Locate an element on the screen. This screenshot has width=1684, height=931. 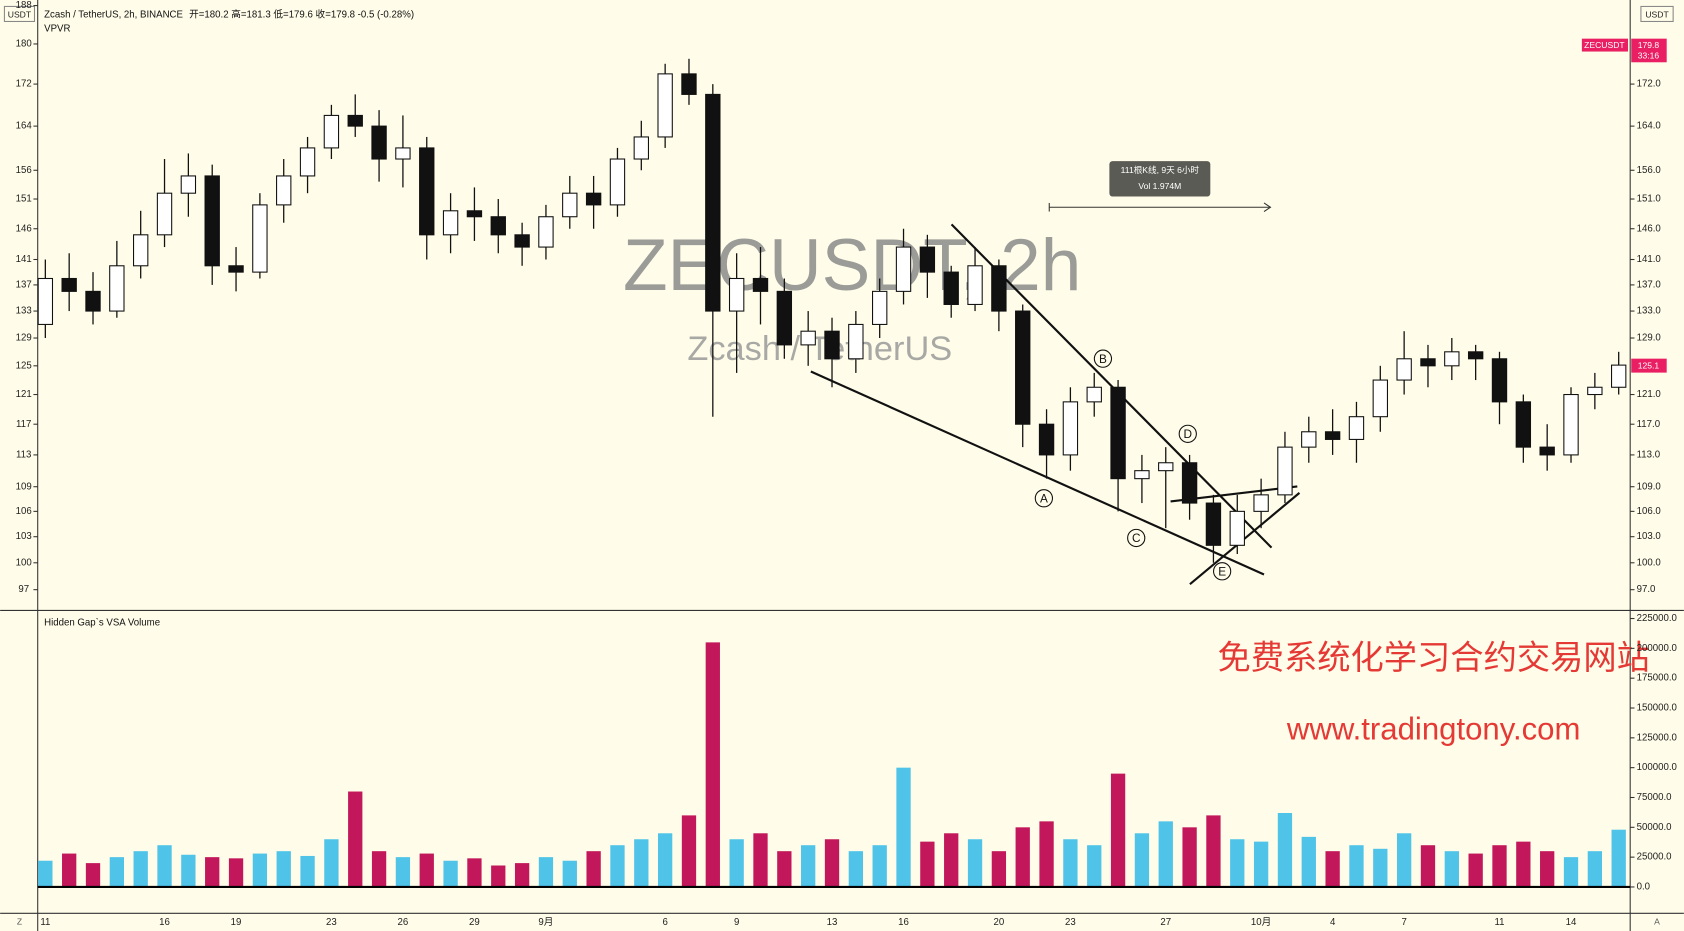
chart-title: Zcash / TetherUS, 2h, BINANCE is located at coordinates (113, 15).